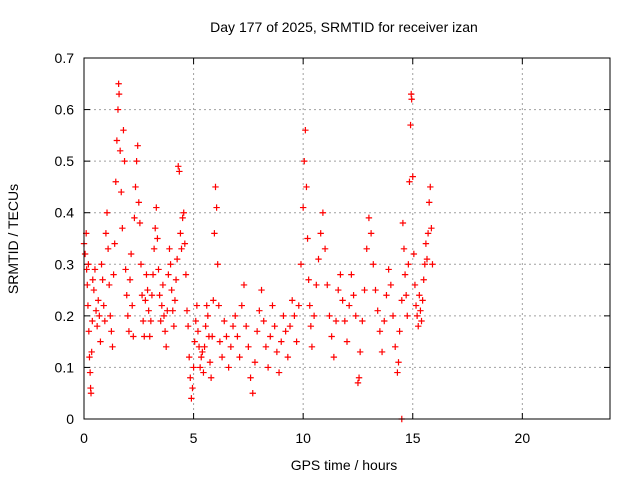  Describe the element at coordinates (65, 264) in the screenshot. I see `y-tick-label: 0.3` at that location.